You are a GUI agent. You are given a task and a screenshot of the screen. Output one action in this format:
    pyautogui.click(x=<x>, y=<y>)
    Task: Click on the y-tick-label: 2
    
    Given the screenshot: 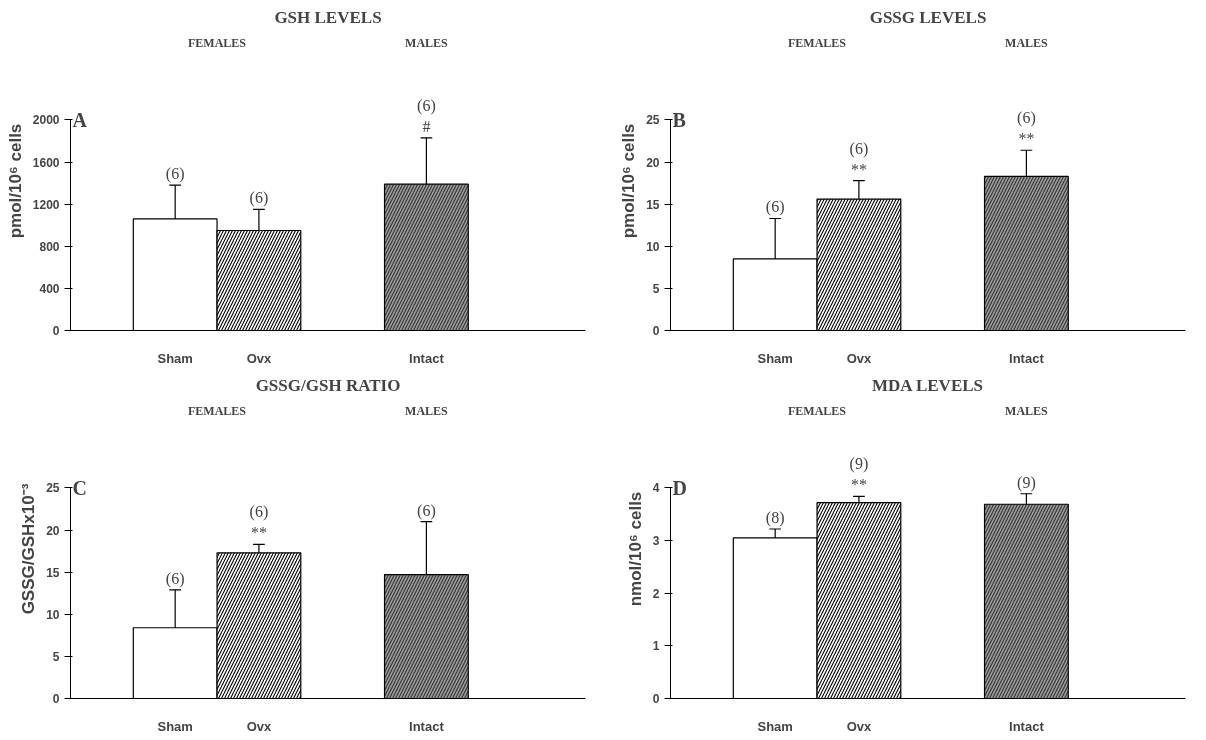 What is the action you would take?
    pyautogui.click(x=656, y=593)
    